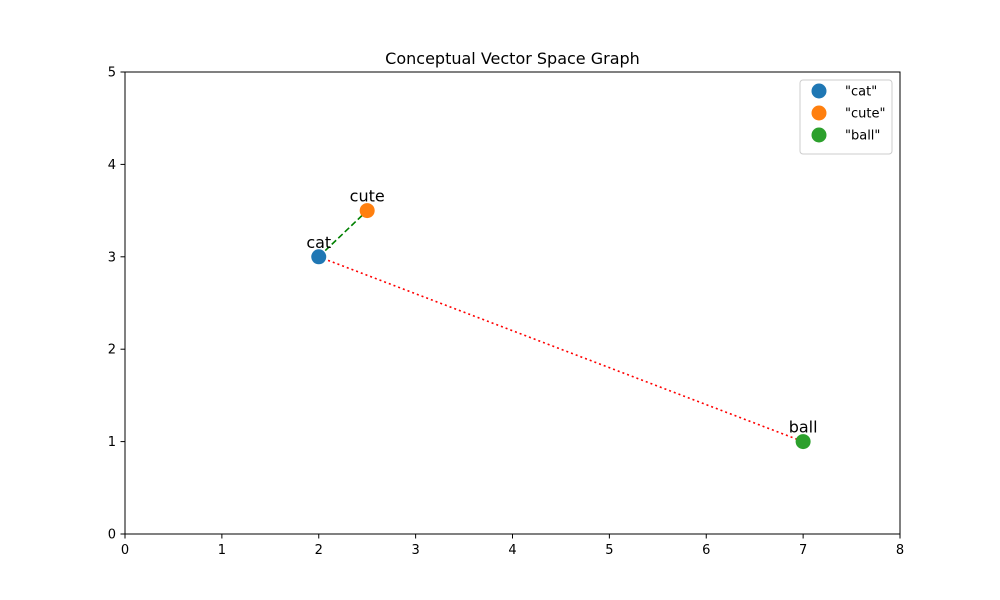 The width and height of the screenshot is (1000, 600). Describe the element at coordinates (861, 92) in the screenshot. I see `legend-label-cat: "cat"` at that location.